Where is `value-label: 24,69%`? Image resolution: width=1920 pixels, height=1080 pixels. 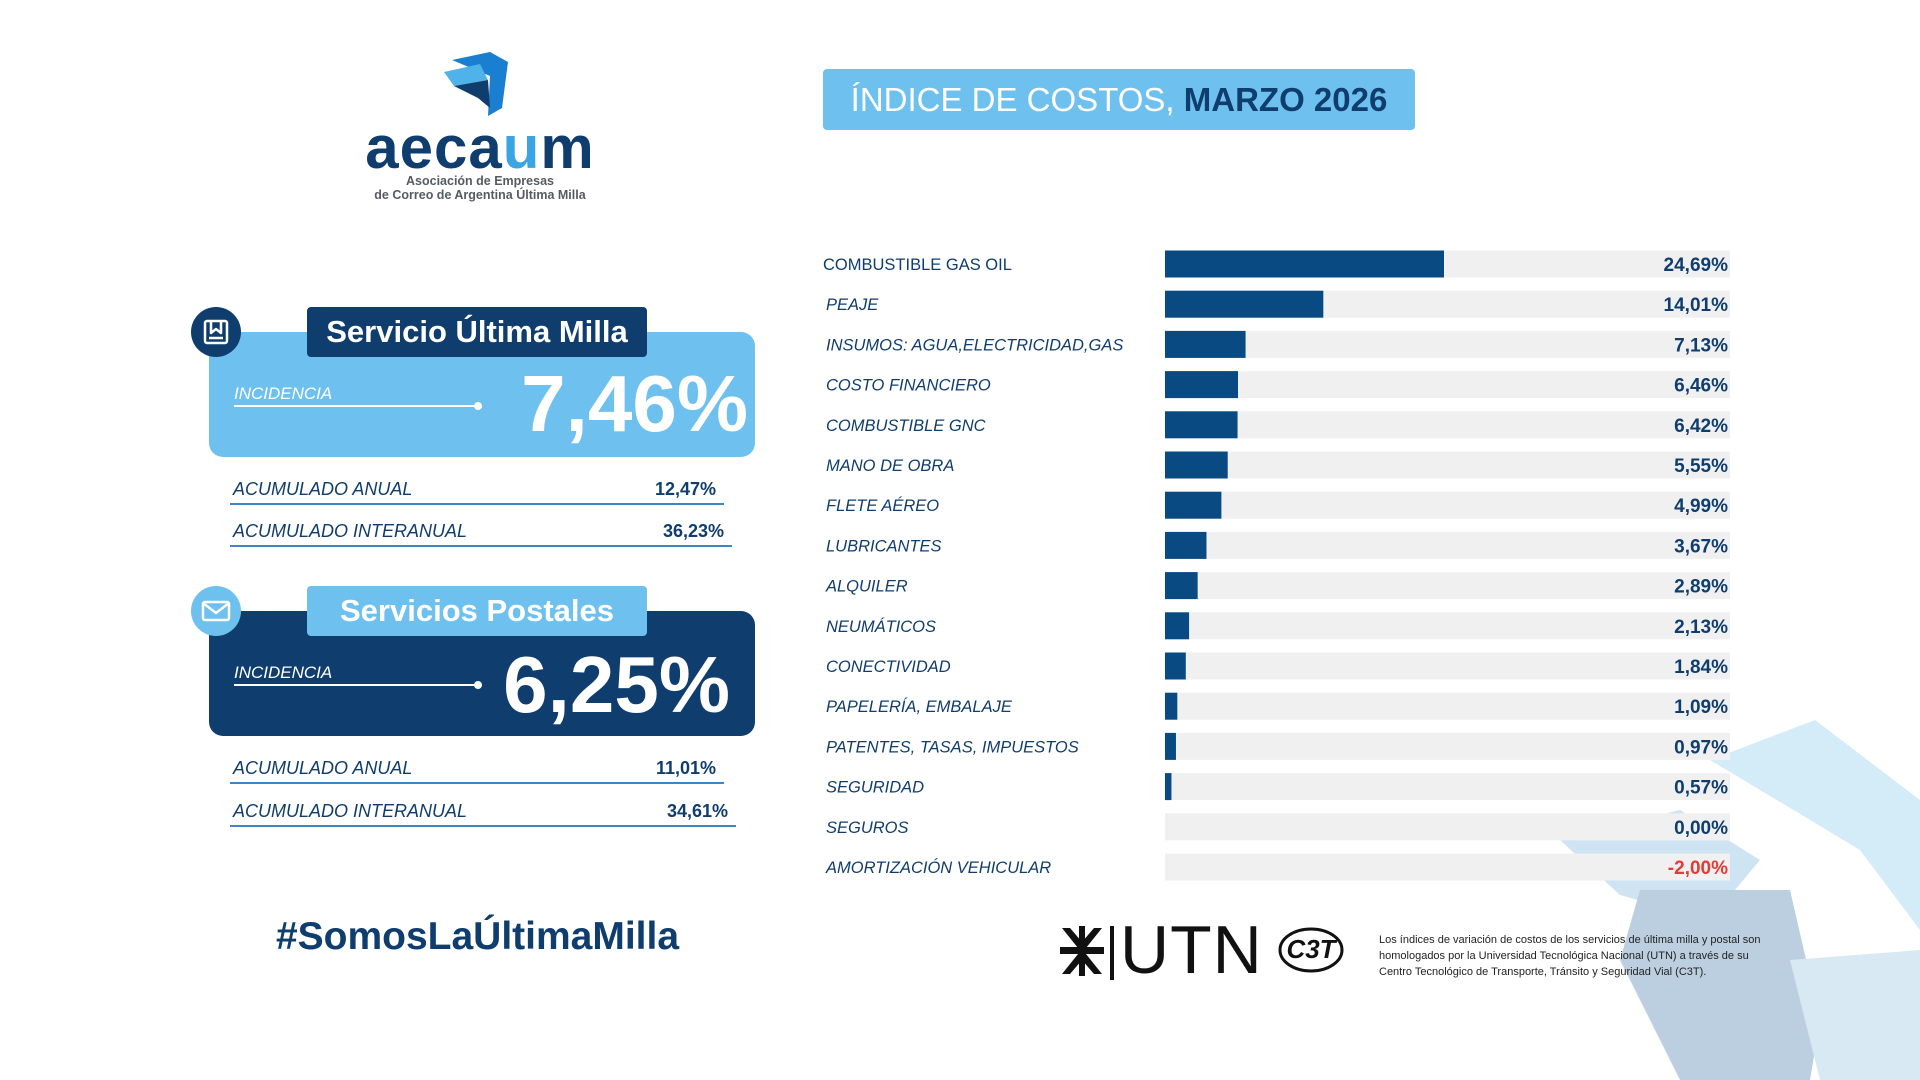
value-label: 24,69% is located at coordinates (1696, 265).